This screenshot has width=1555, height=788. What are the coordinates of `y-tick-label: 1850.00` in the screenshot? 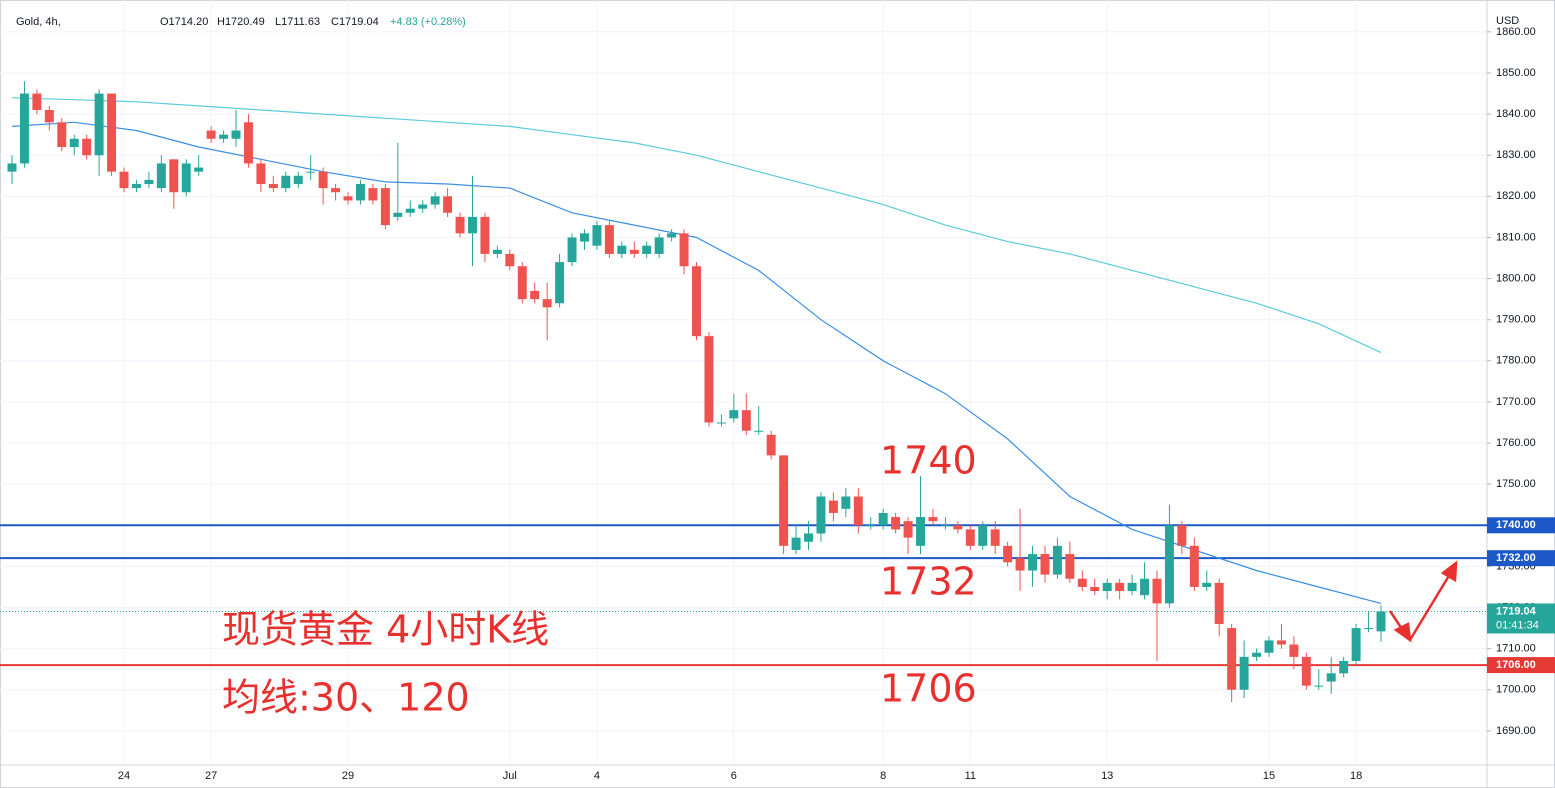 It's located at (1516, 73).